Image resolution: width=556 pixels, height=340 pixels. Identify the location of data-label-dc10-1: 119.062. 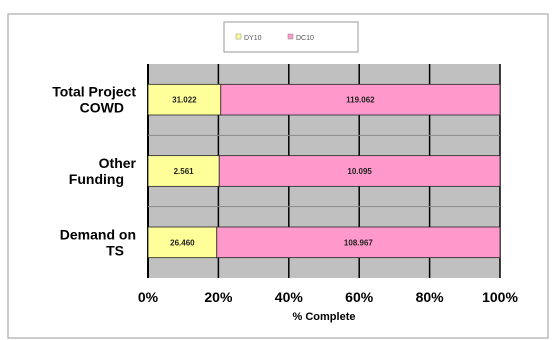
(360, 100).